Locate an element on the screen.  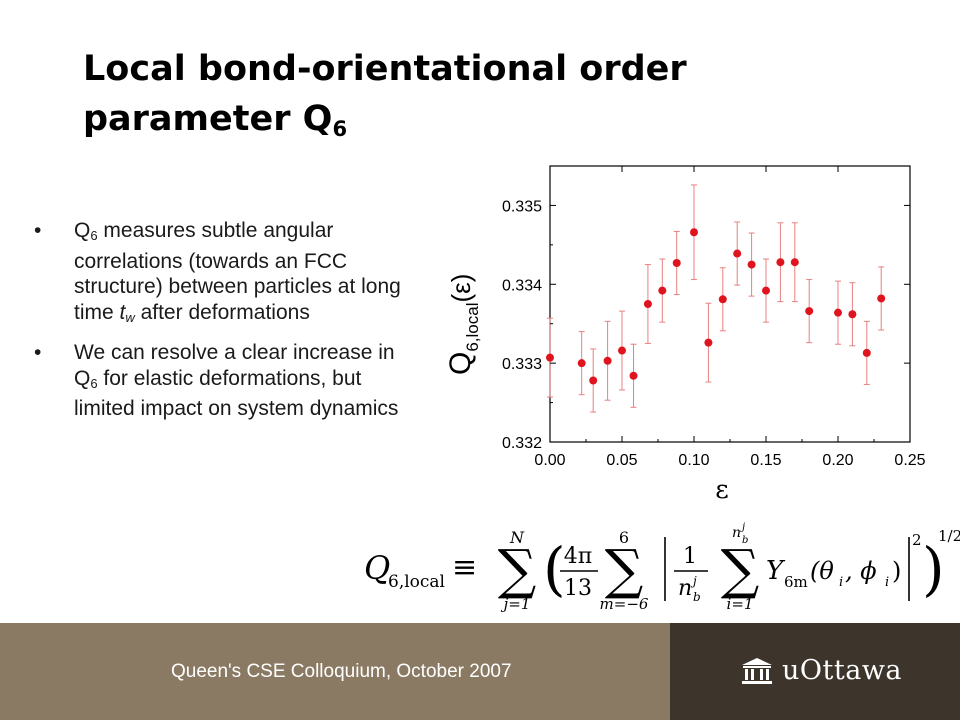
ylm-symbol: Y is located at coordinates (776, 571).